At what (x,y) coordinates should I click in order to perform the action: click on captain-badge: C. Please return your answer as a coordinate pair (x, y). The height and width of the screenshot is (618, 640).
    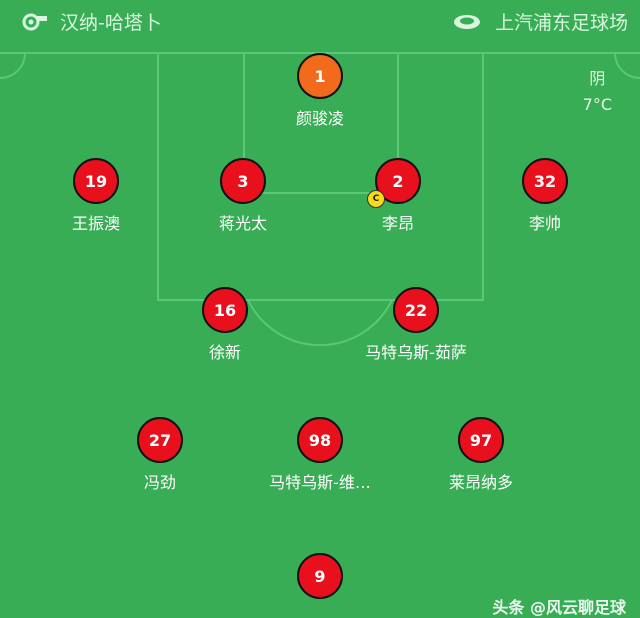
    Looking at the image, I should click on (376, 199).